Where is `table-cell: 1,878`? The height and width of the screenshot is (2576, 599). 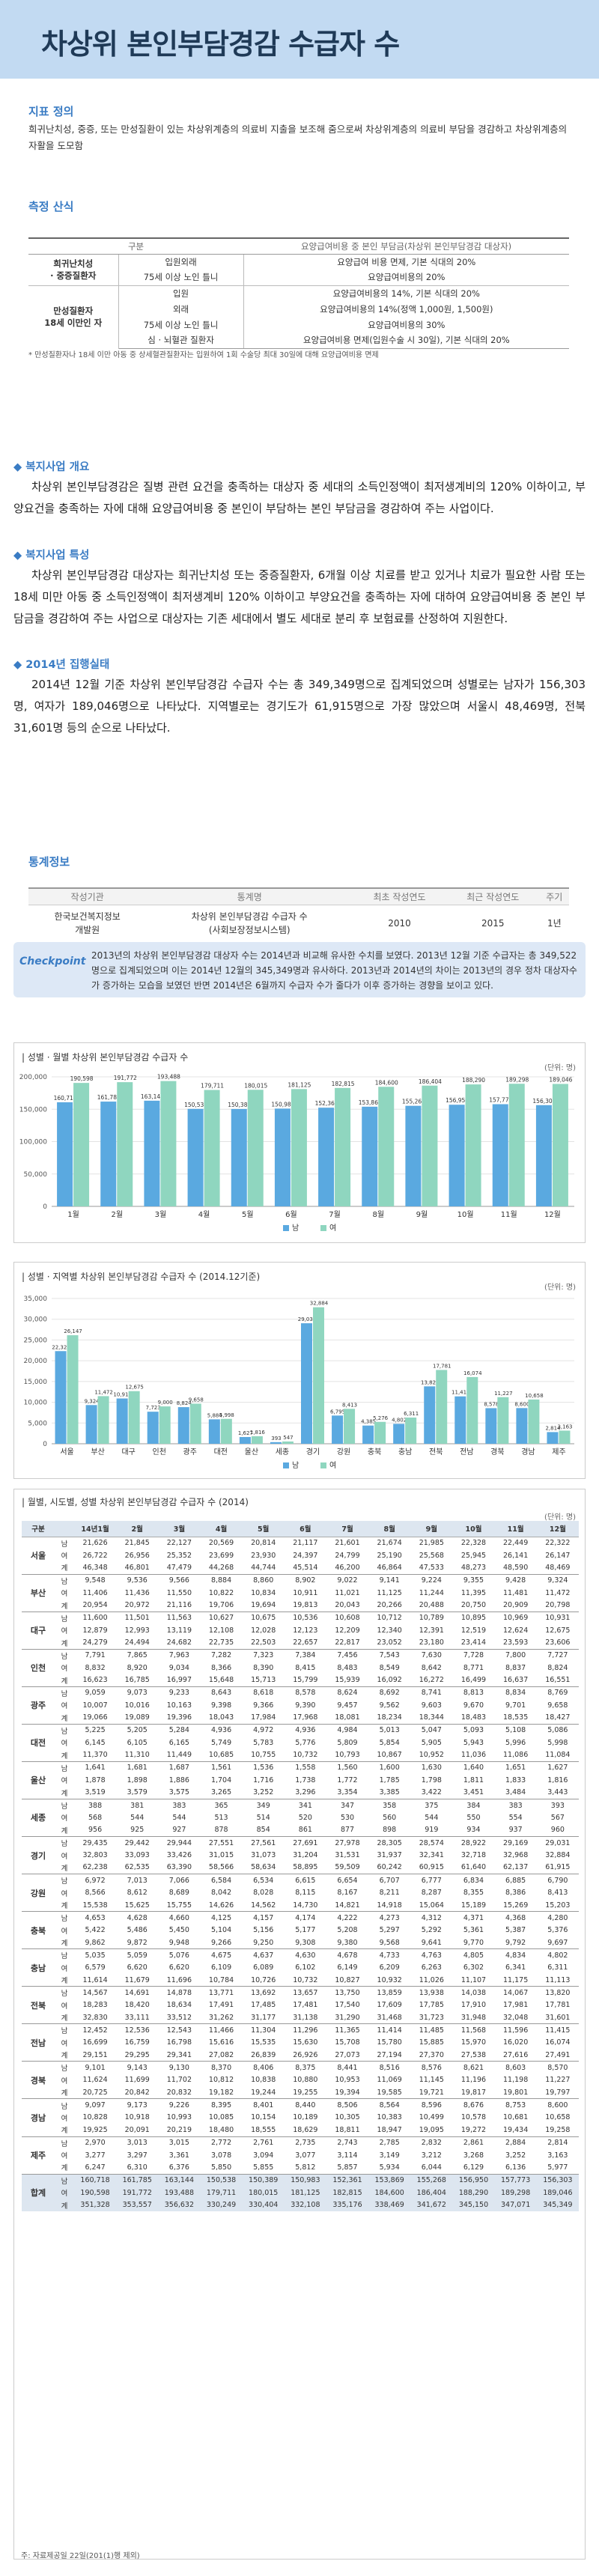 table-cell: 1,878 is located at coordinates (95, 1779).